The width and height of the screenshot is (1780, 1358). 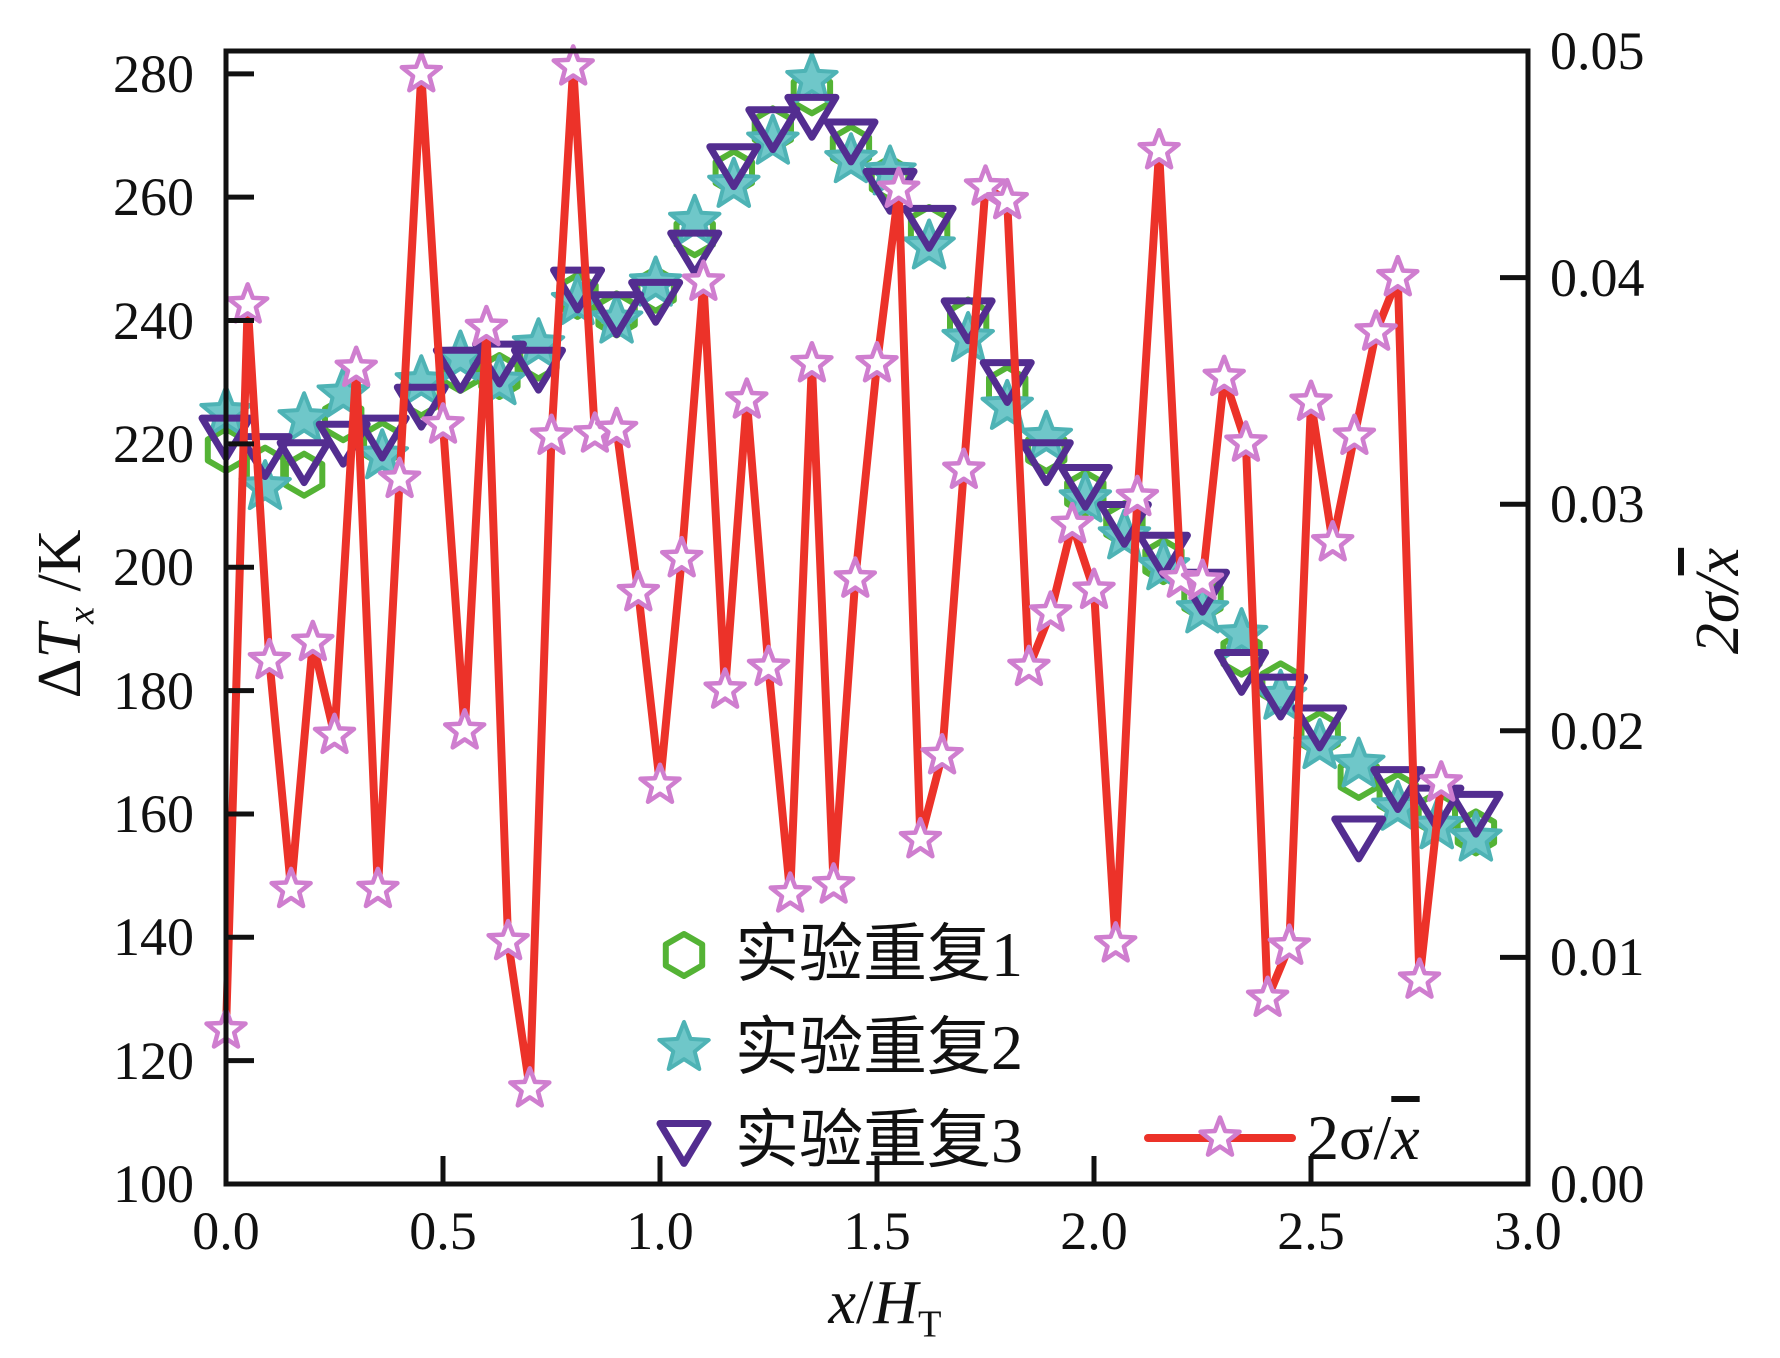 What do you see at coordinates (896, 1303) in the screenshot?
I see `x-title-H: H` at bounding box center [896, 1303].